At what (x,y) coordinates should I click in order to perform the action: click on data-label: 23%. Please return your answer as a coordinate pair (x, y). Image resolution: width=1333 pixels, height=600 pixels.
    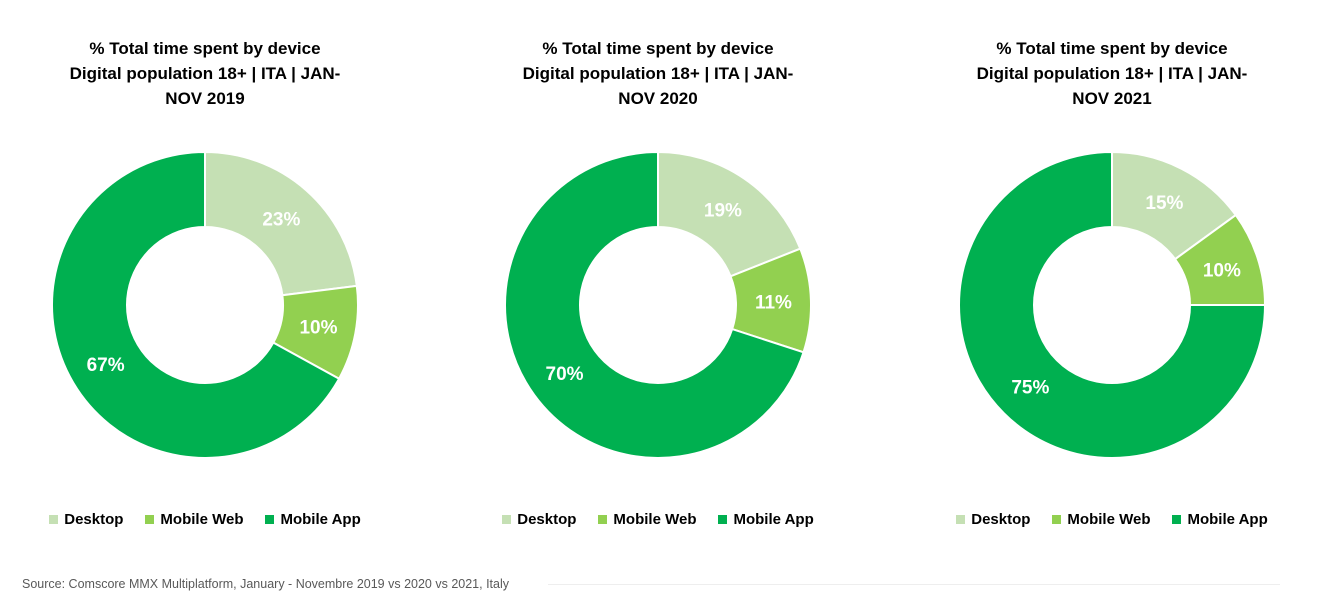
    Looking at the image, I should click on (281, 219).